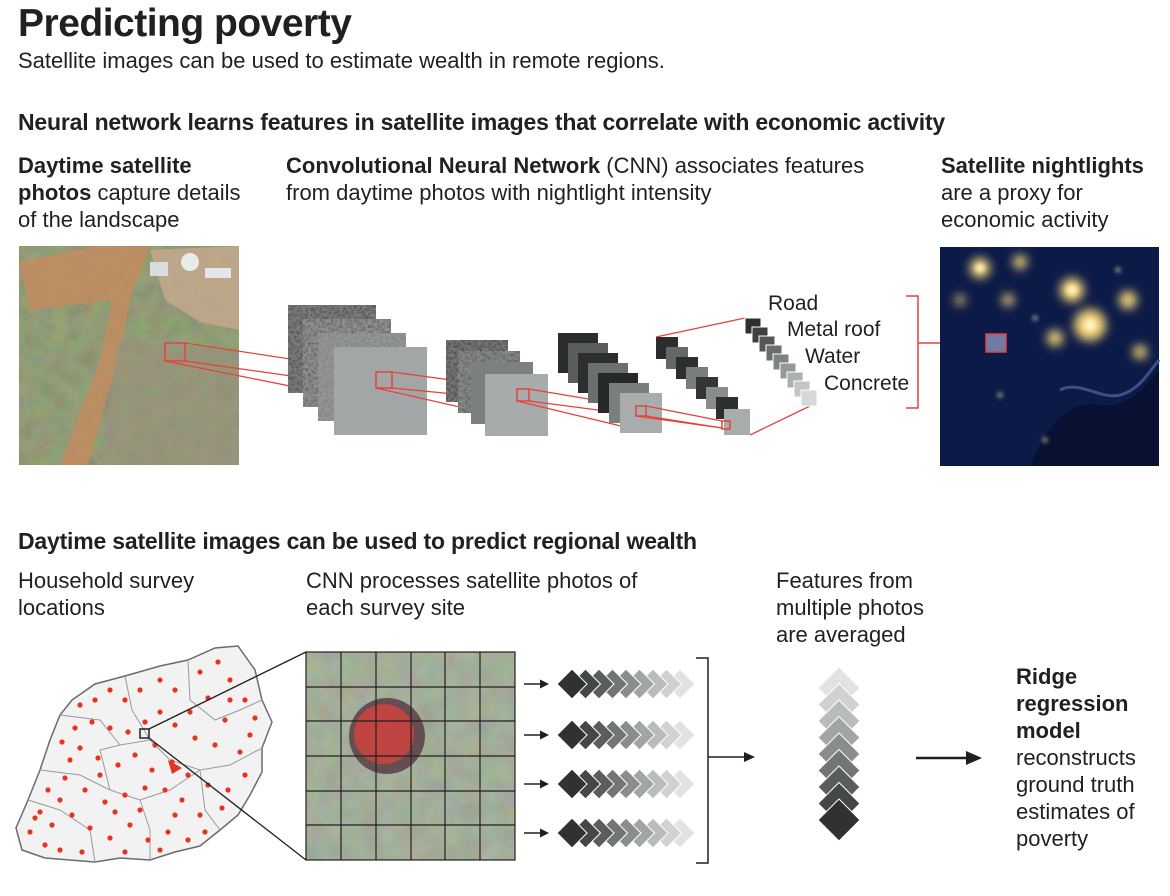 The image size is (1170, 896). What do you see at coordinates (834, 329) in the screenshot?
I see `feature-label-metal-roof: Metal roof` at bounding box center [834, 329].